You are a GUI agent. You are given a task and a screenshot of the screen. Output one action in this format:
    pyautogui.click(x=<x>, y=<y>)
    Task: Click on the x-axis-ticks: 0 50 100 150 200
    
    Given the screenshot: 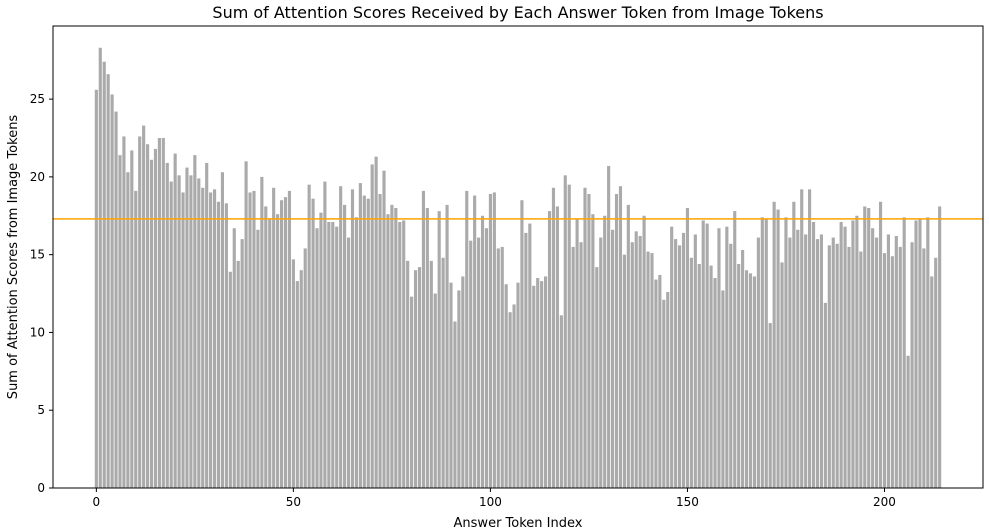 What is the action you would take?
    pyautogui.click(x=494, y=498)
    